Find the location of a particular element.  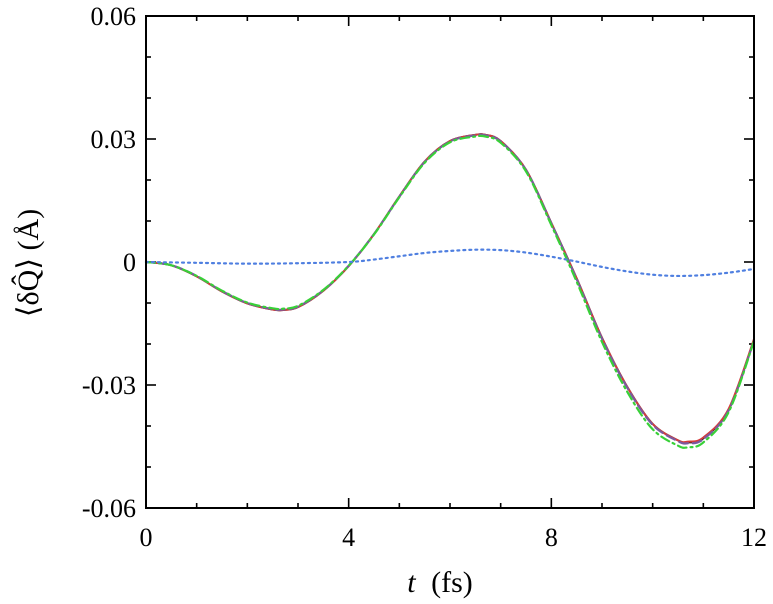

x-axis-label: t (fs) is located at coordinates (440, 582).